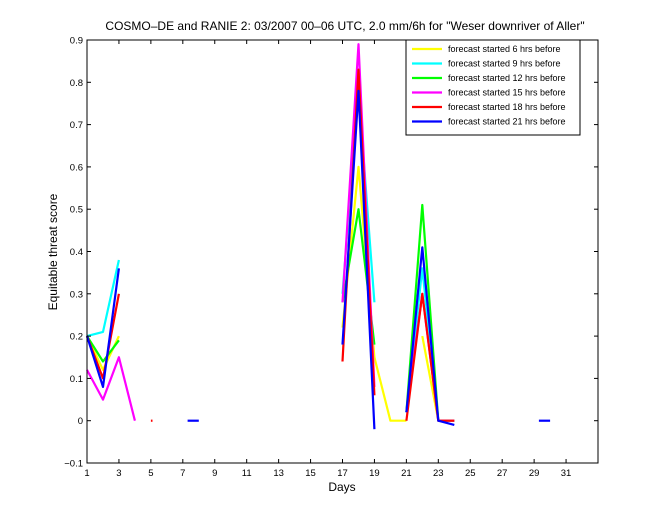  What do you see at coordinates (507, 122) in the screenshot?
I see `legend-label: forecast started 21 hrs before` at bounding box center [507, 122].